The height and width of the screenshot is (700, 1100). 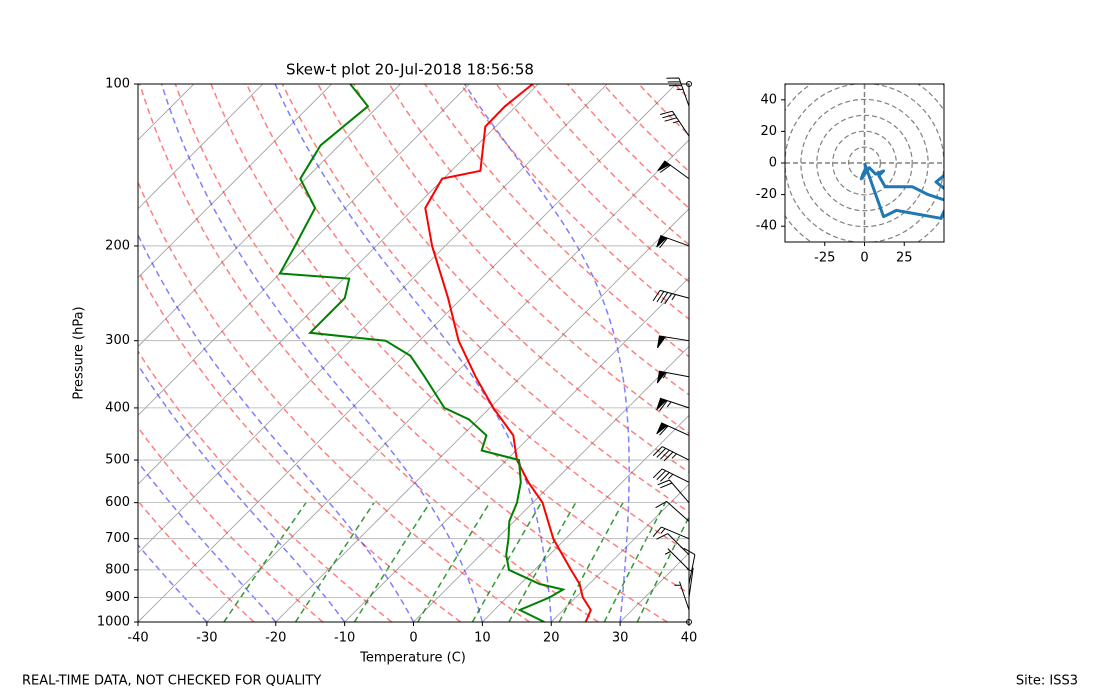 I want to click on hodograph-rings, so click(x=864, y=163).